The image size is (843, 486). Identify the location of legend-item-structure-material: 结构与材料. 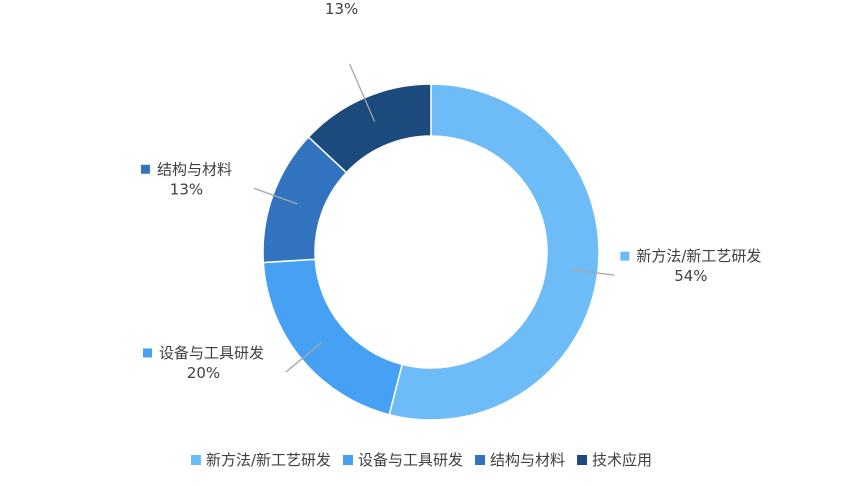
(520, 460).